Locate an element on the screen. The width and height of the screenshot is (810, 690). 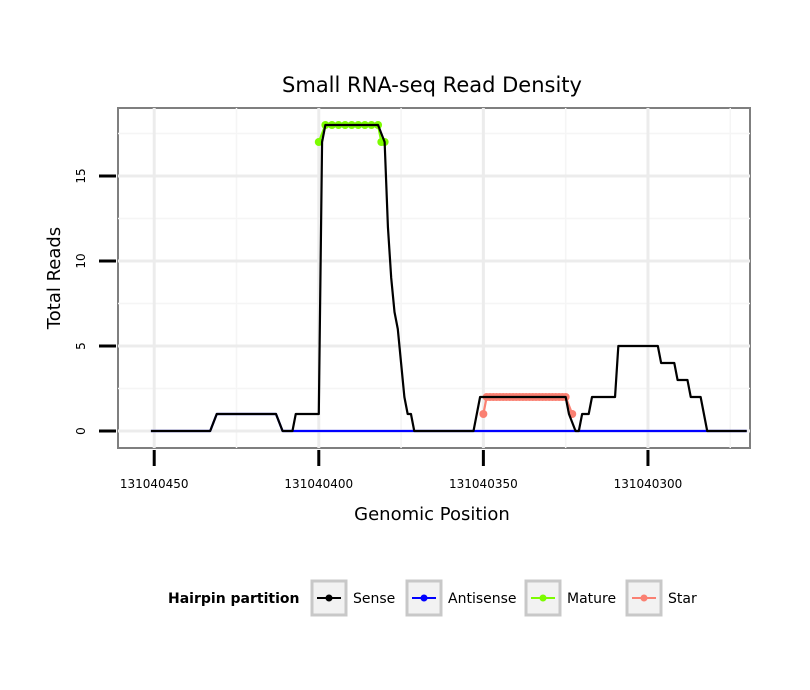
x-tick-label-131040350: 131040350 is located at coordinates (483, 484).